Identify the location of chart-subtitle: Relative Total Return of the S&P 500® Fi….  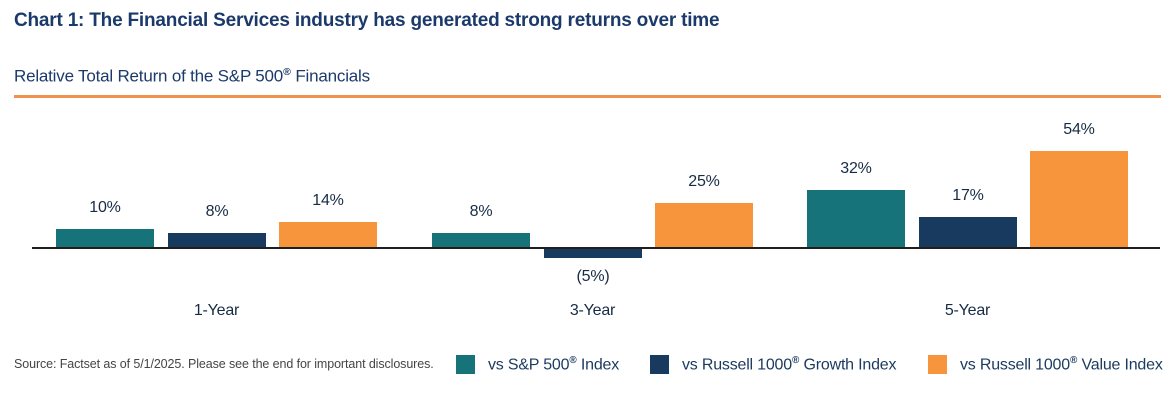
(192, 76).